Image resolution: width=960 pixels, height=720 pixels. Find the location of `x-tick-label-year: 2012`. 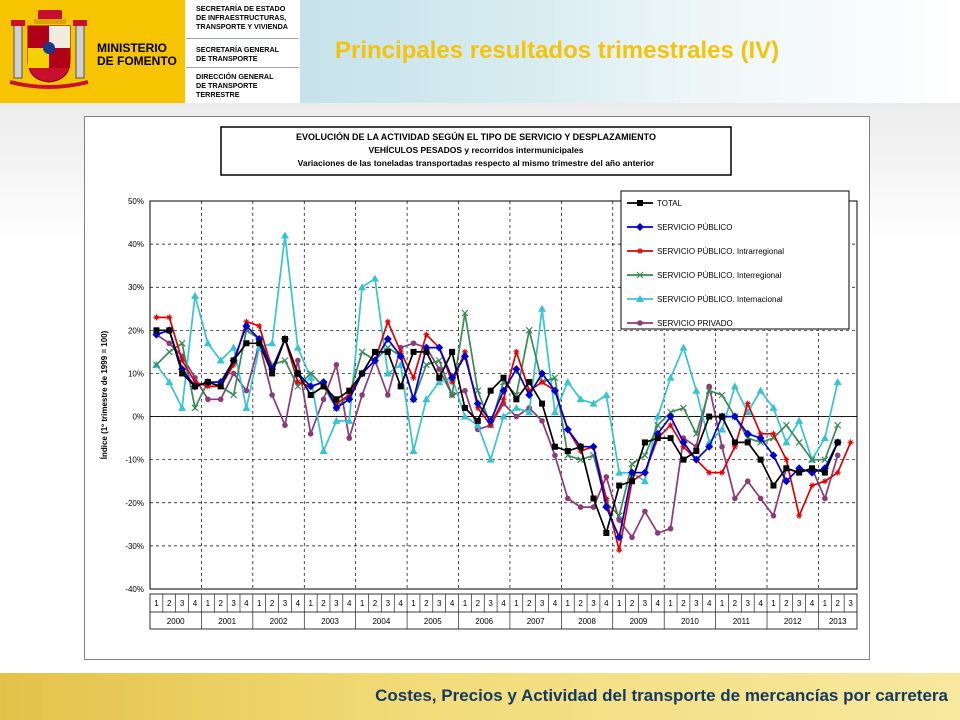

x-tick-label-year: 2012 is located at coordinates (793, 621).